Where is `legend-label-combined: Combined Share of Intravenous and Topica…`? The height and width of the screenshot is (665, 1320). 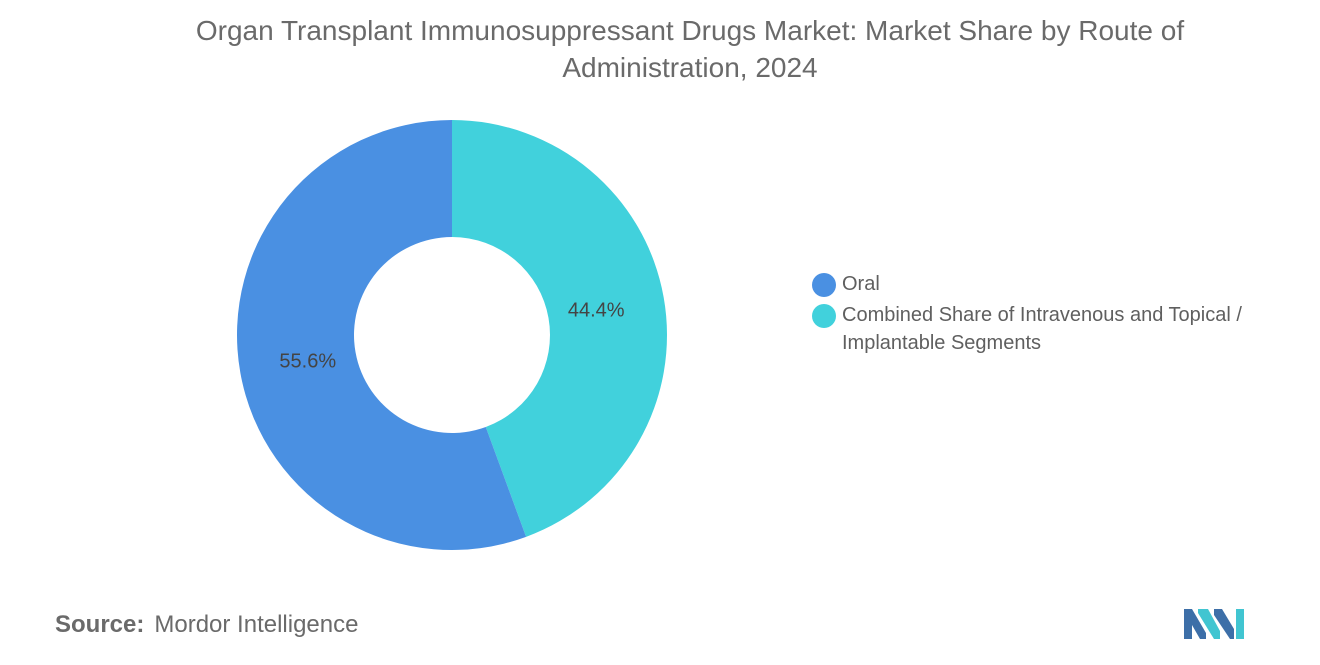 legend-label-combined: Combined Share of Intravenous and Topica… is located at coordinates (1042, 329).